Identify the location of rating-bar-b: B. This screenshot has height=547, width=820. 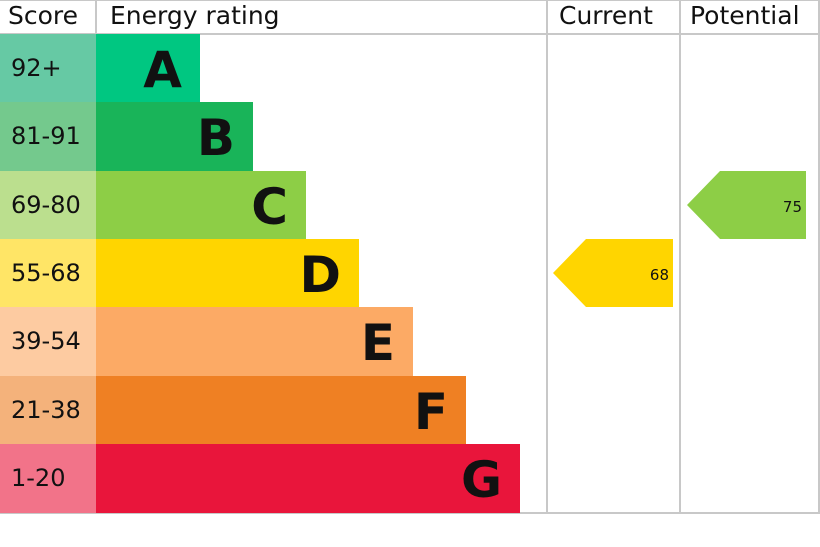
(174, 137).